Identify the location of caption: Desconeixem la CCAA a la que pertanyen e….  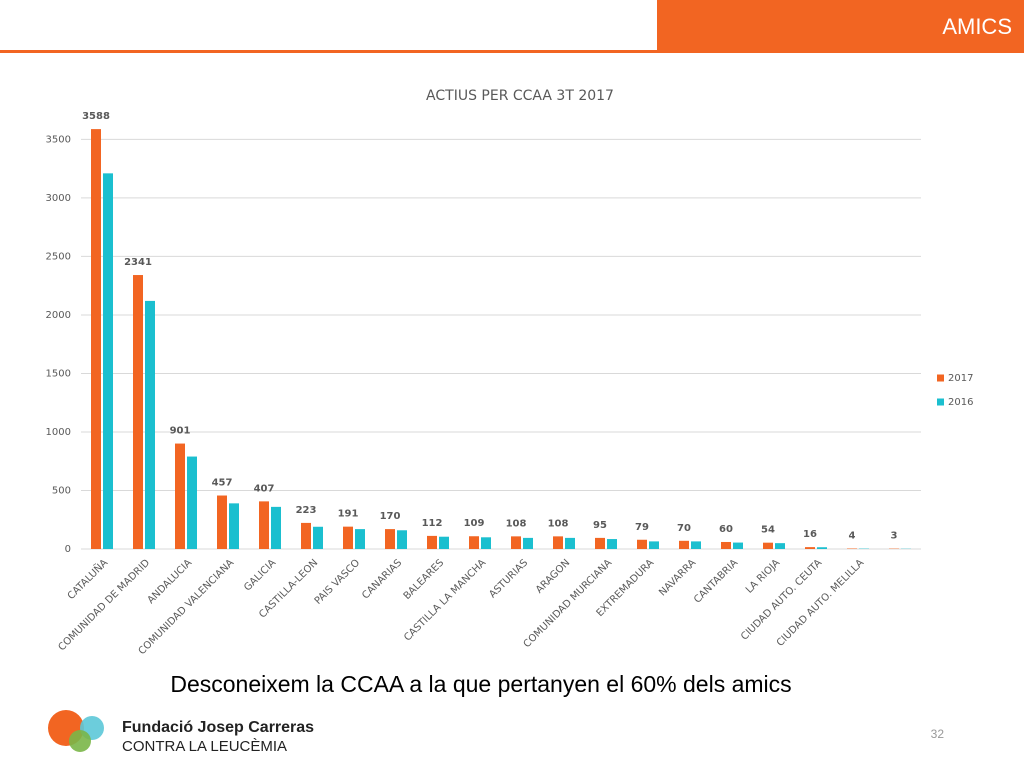
(480, 684).